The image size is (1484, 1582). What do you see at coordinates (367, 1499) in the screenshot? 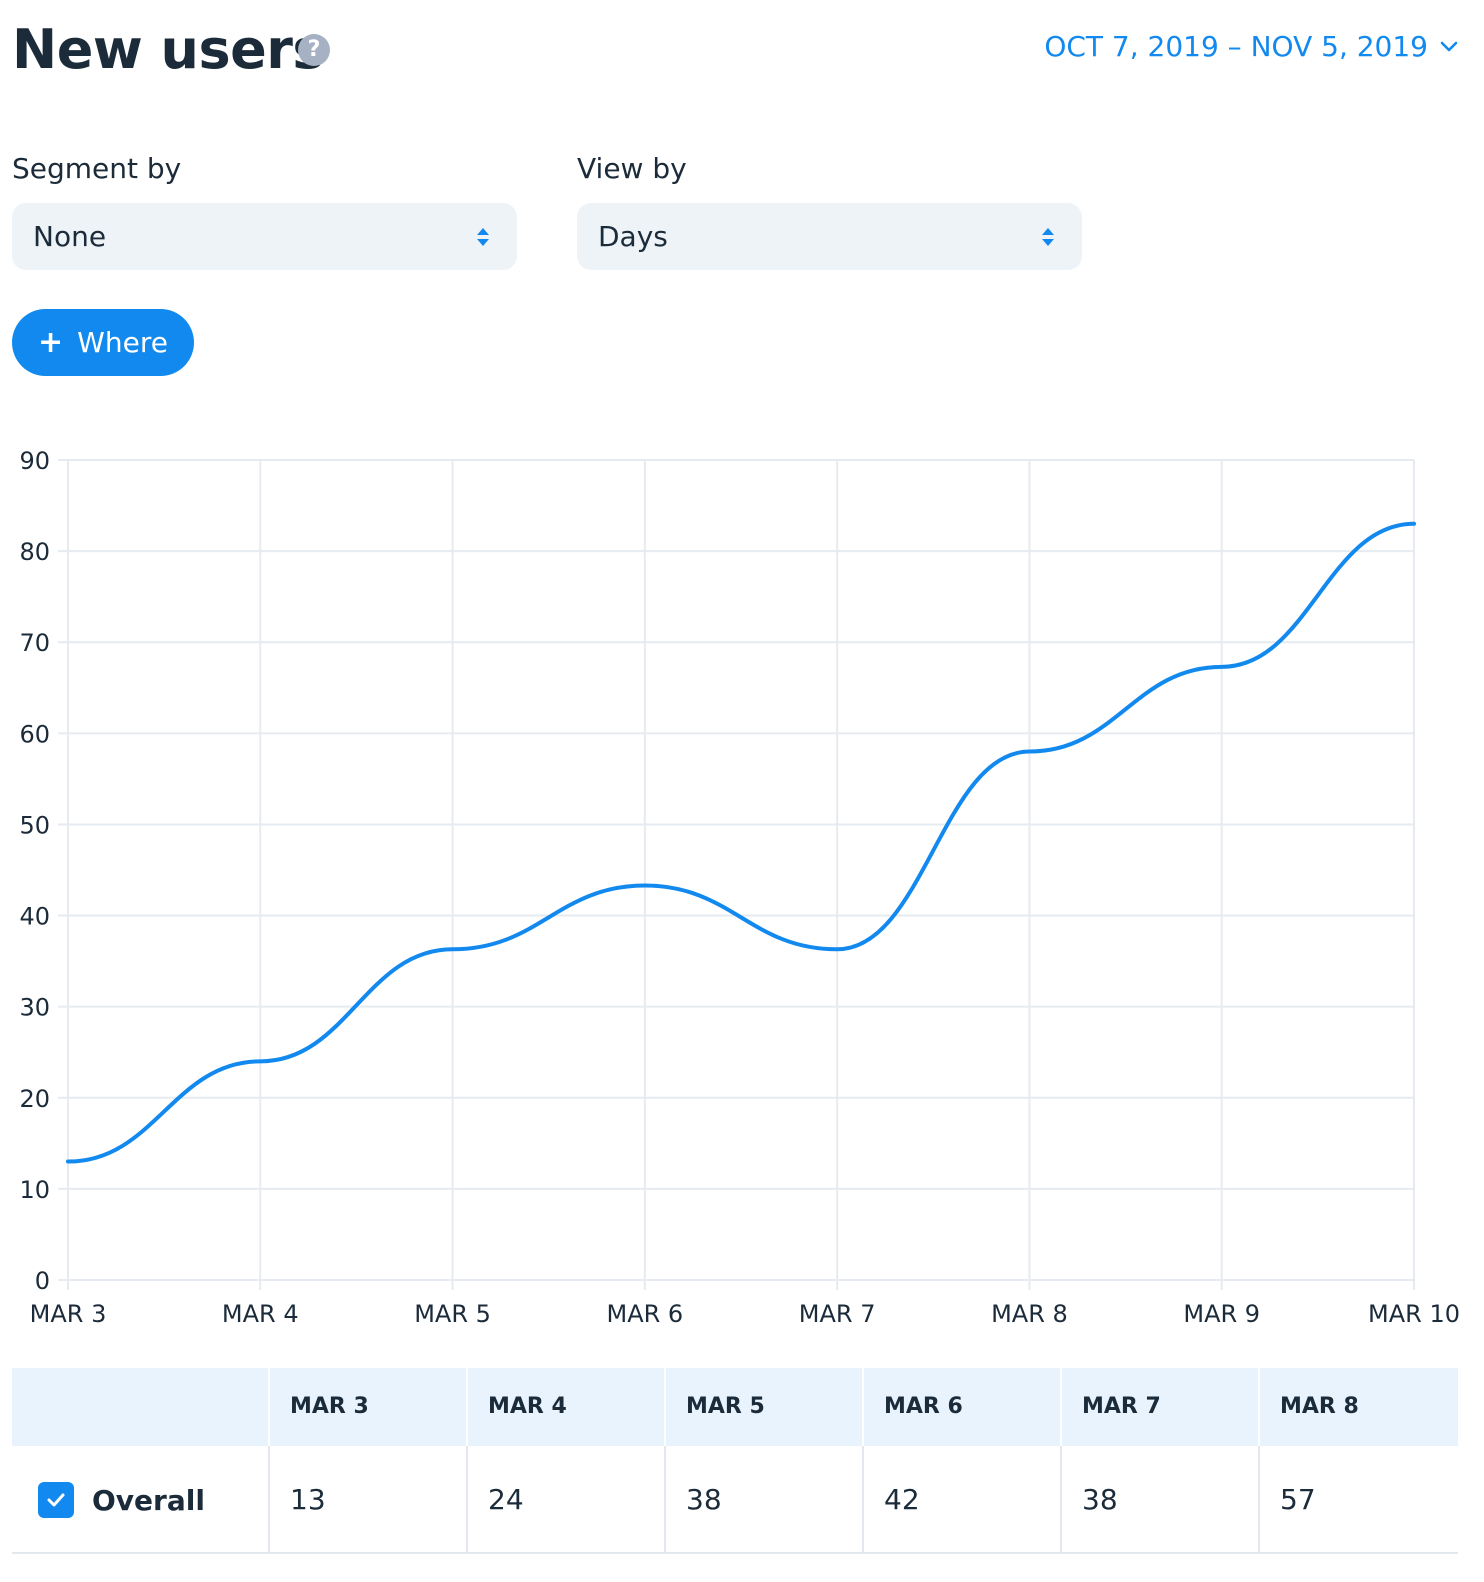
I see `table-cell: 13` at bounding box center [367, 1499].